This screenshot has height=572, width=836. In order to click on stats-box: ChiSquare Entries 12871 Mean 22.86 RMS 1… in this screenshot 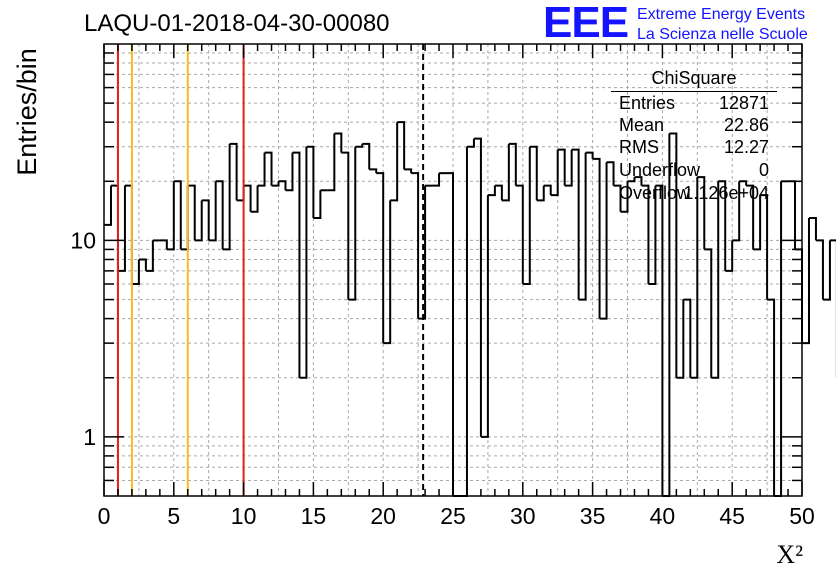, I will do `click(694, 139)`.